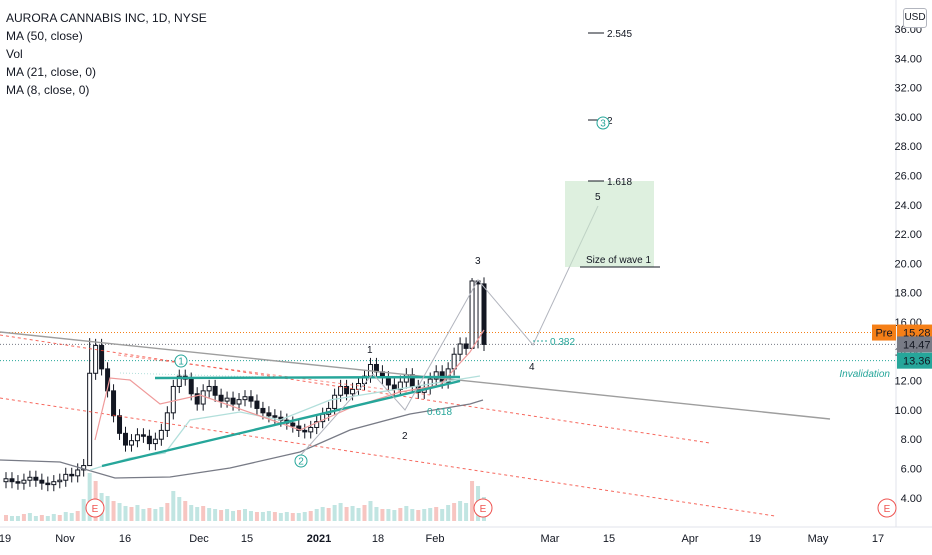 The image size is (932, 555). I want to click on indicator-ma21: MA (21, close, 0), so click(51, 72).